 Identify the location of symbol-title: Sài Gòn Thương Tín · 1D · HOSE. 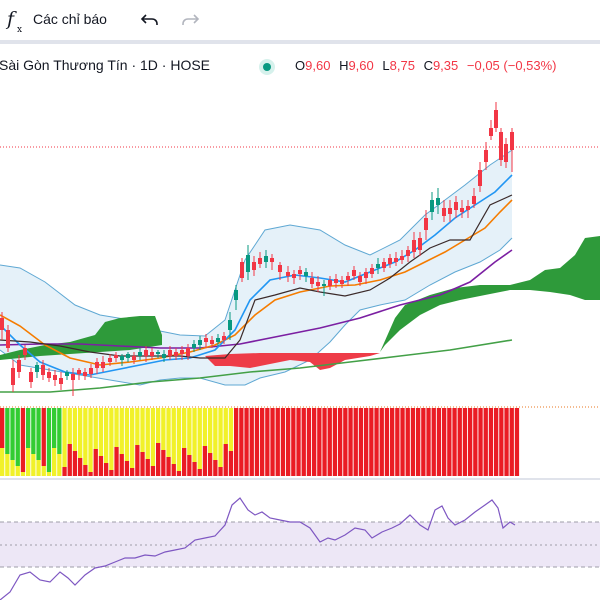
(105, 65).